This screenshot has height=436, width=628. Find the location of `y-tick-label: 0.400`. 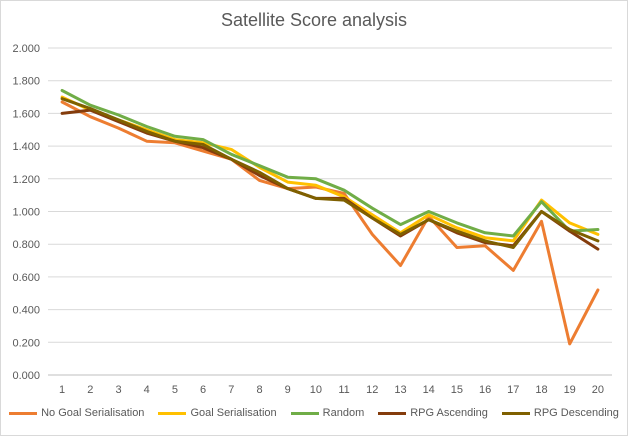

y-tick-label: 0.400 is located at coordinates (26, 311).